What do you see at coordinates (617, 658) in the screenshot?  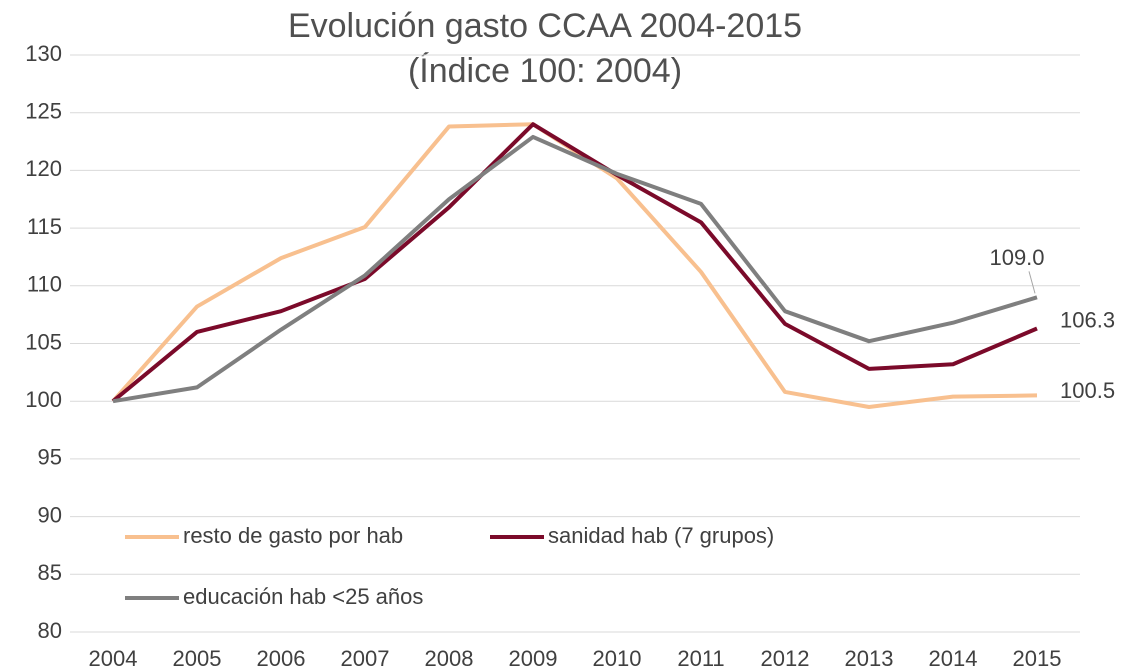 I see `x-tick-label: 2010` at bounding box center [617, 658].